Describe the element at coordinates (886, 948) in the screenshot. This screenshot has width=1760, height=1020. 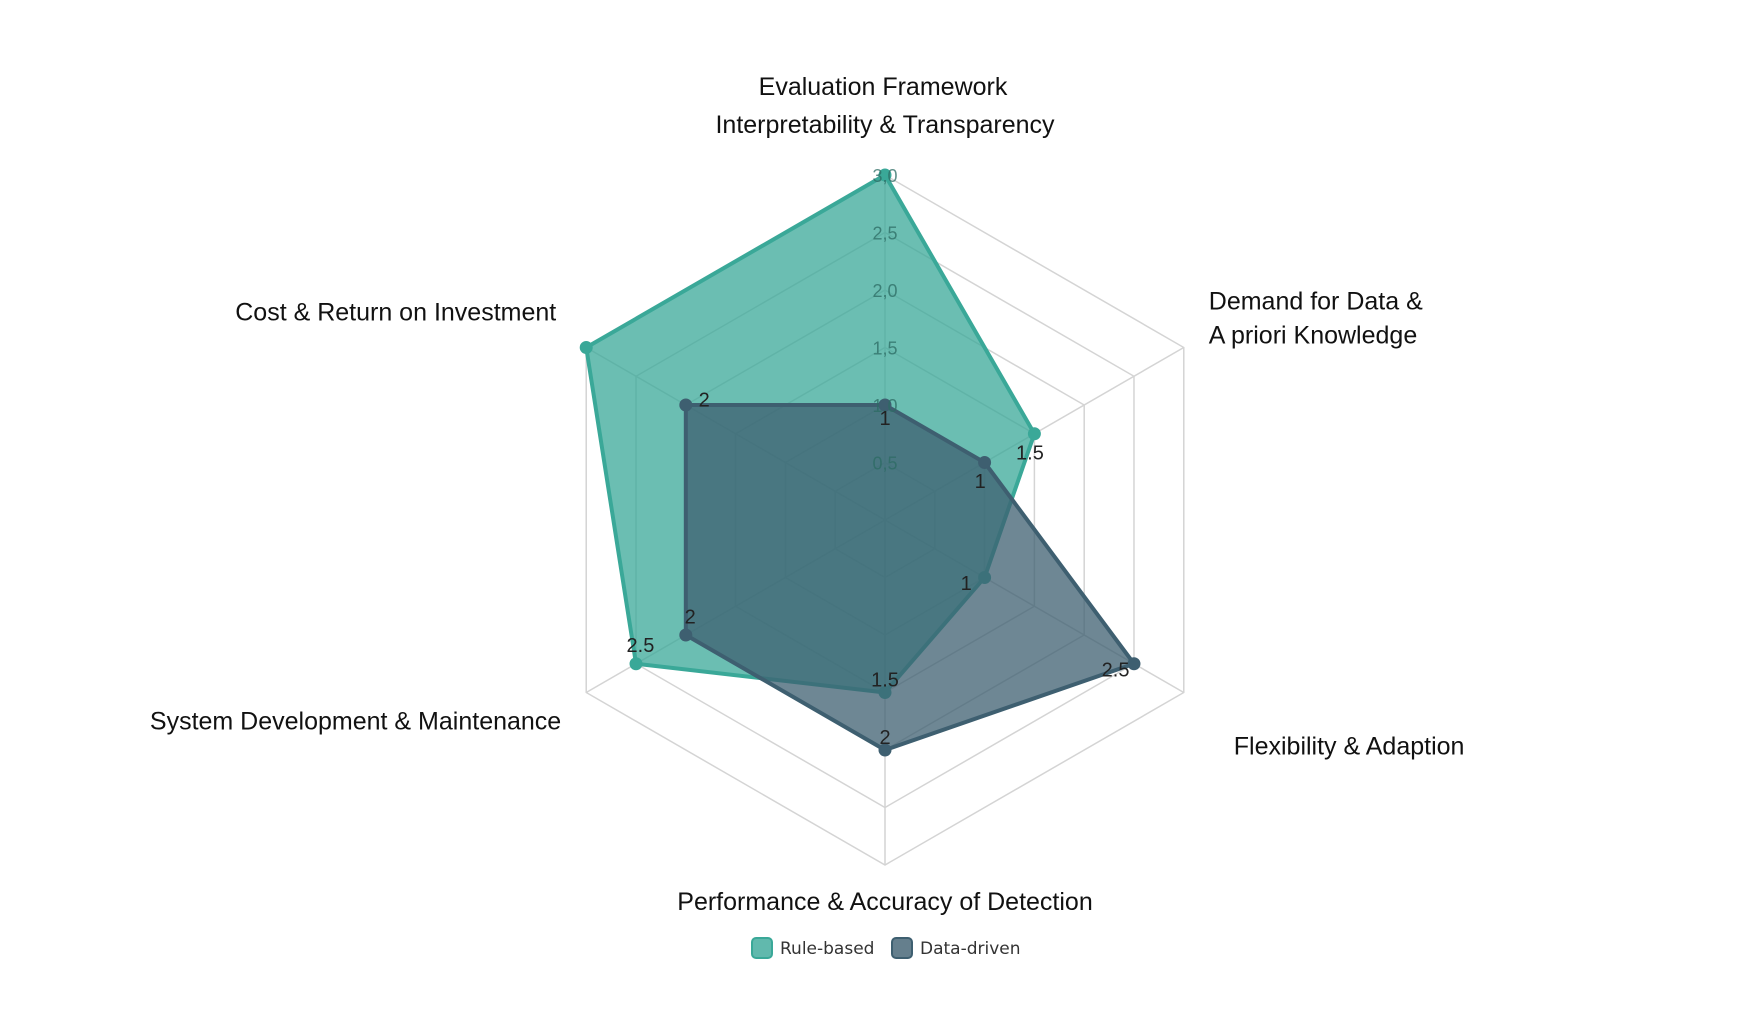
I see `legend: Rule-based Data-driven` at that location.